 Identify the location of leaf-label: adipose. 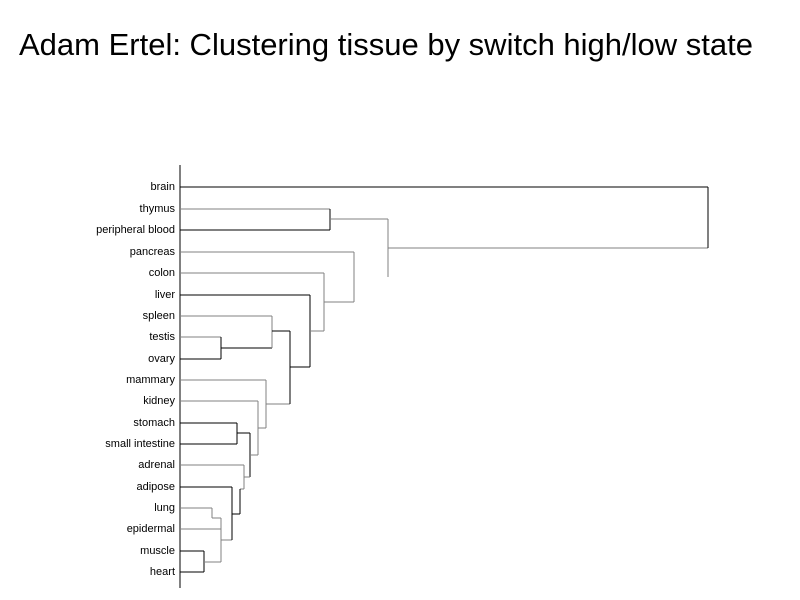
(155, 487).